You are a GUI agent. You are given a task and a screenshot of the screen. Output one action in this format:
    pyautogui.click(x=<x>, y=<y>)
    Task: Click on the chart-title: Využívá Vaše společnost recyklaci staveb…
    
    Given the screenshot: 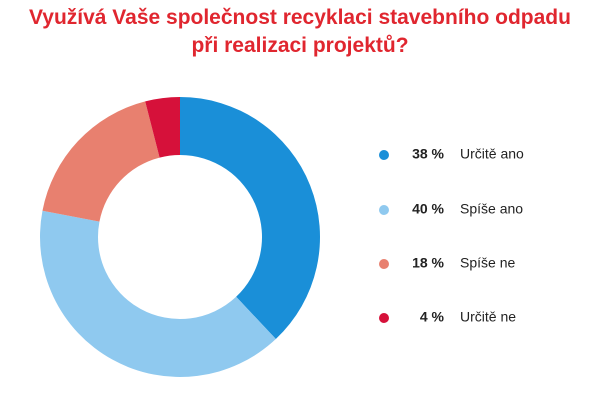 What is the action you would take?
    pyautogui.click(x=300, y=31)
    